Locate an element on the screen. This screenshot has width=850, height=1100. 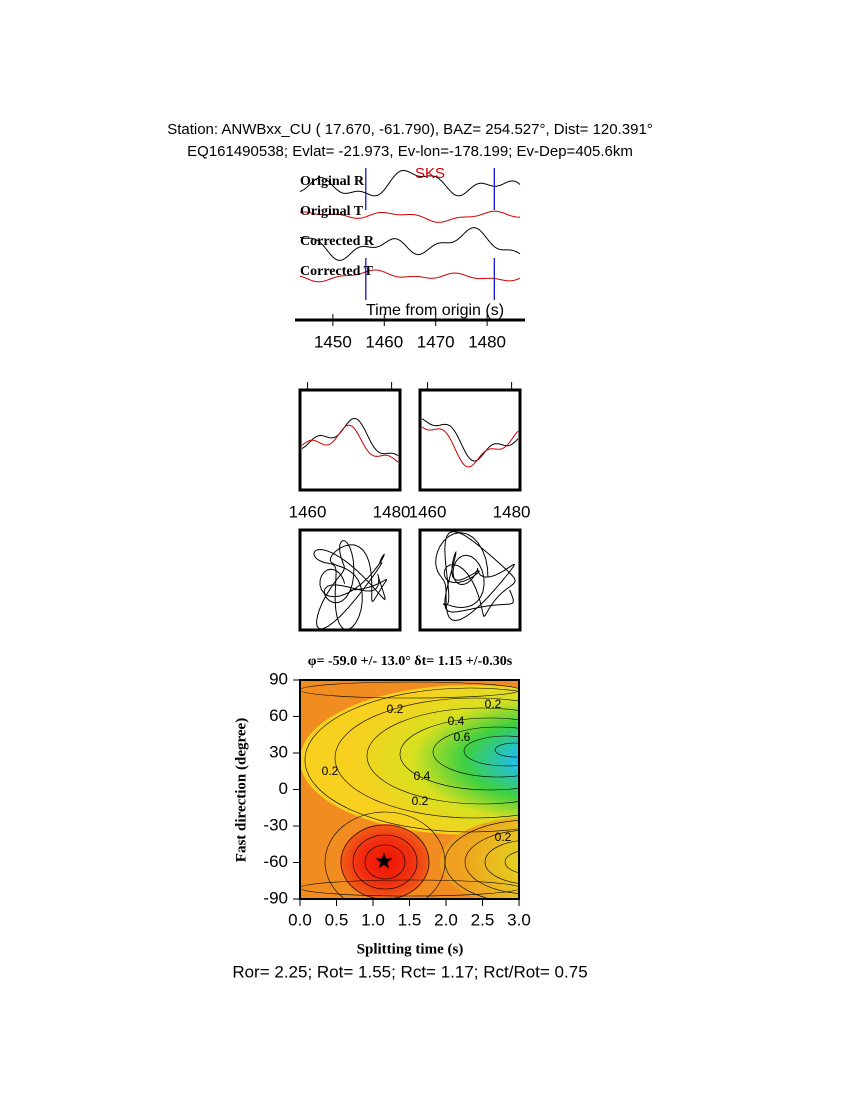
axis-title: Time from origin (s) is located at coordinates (435, 310).